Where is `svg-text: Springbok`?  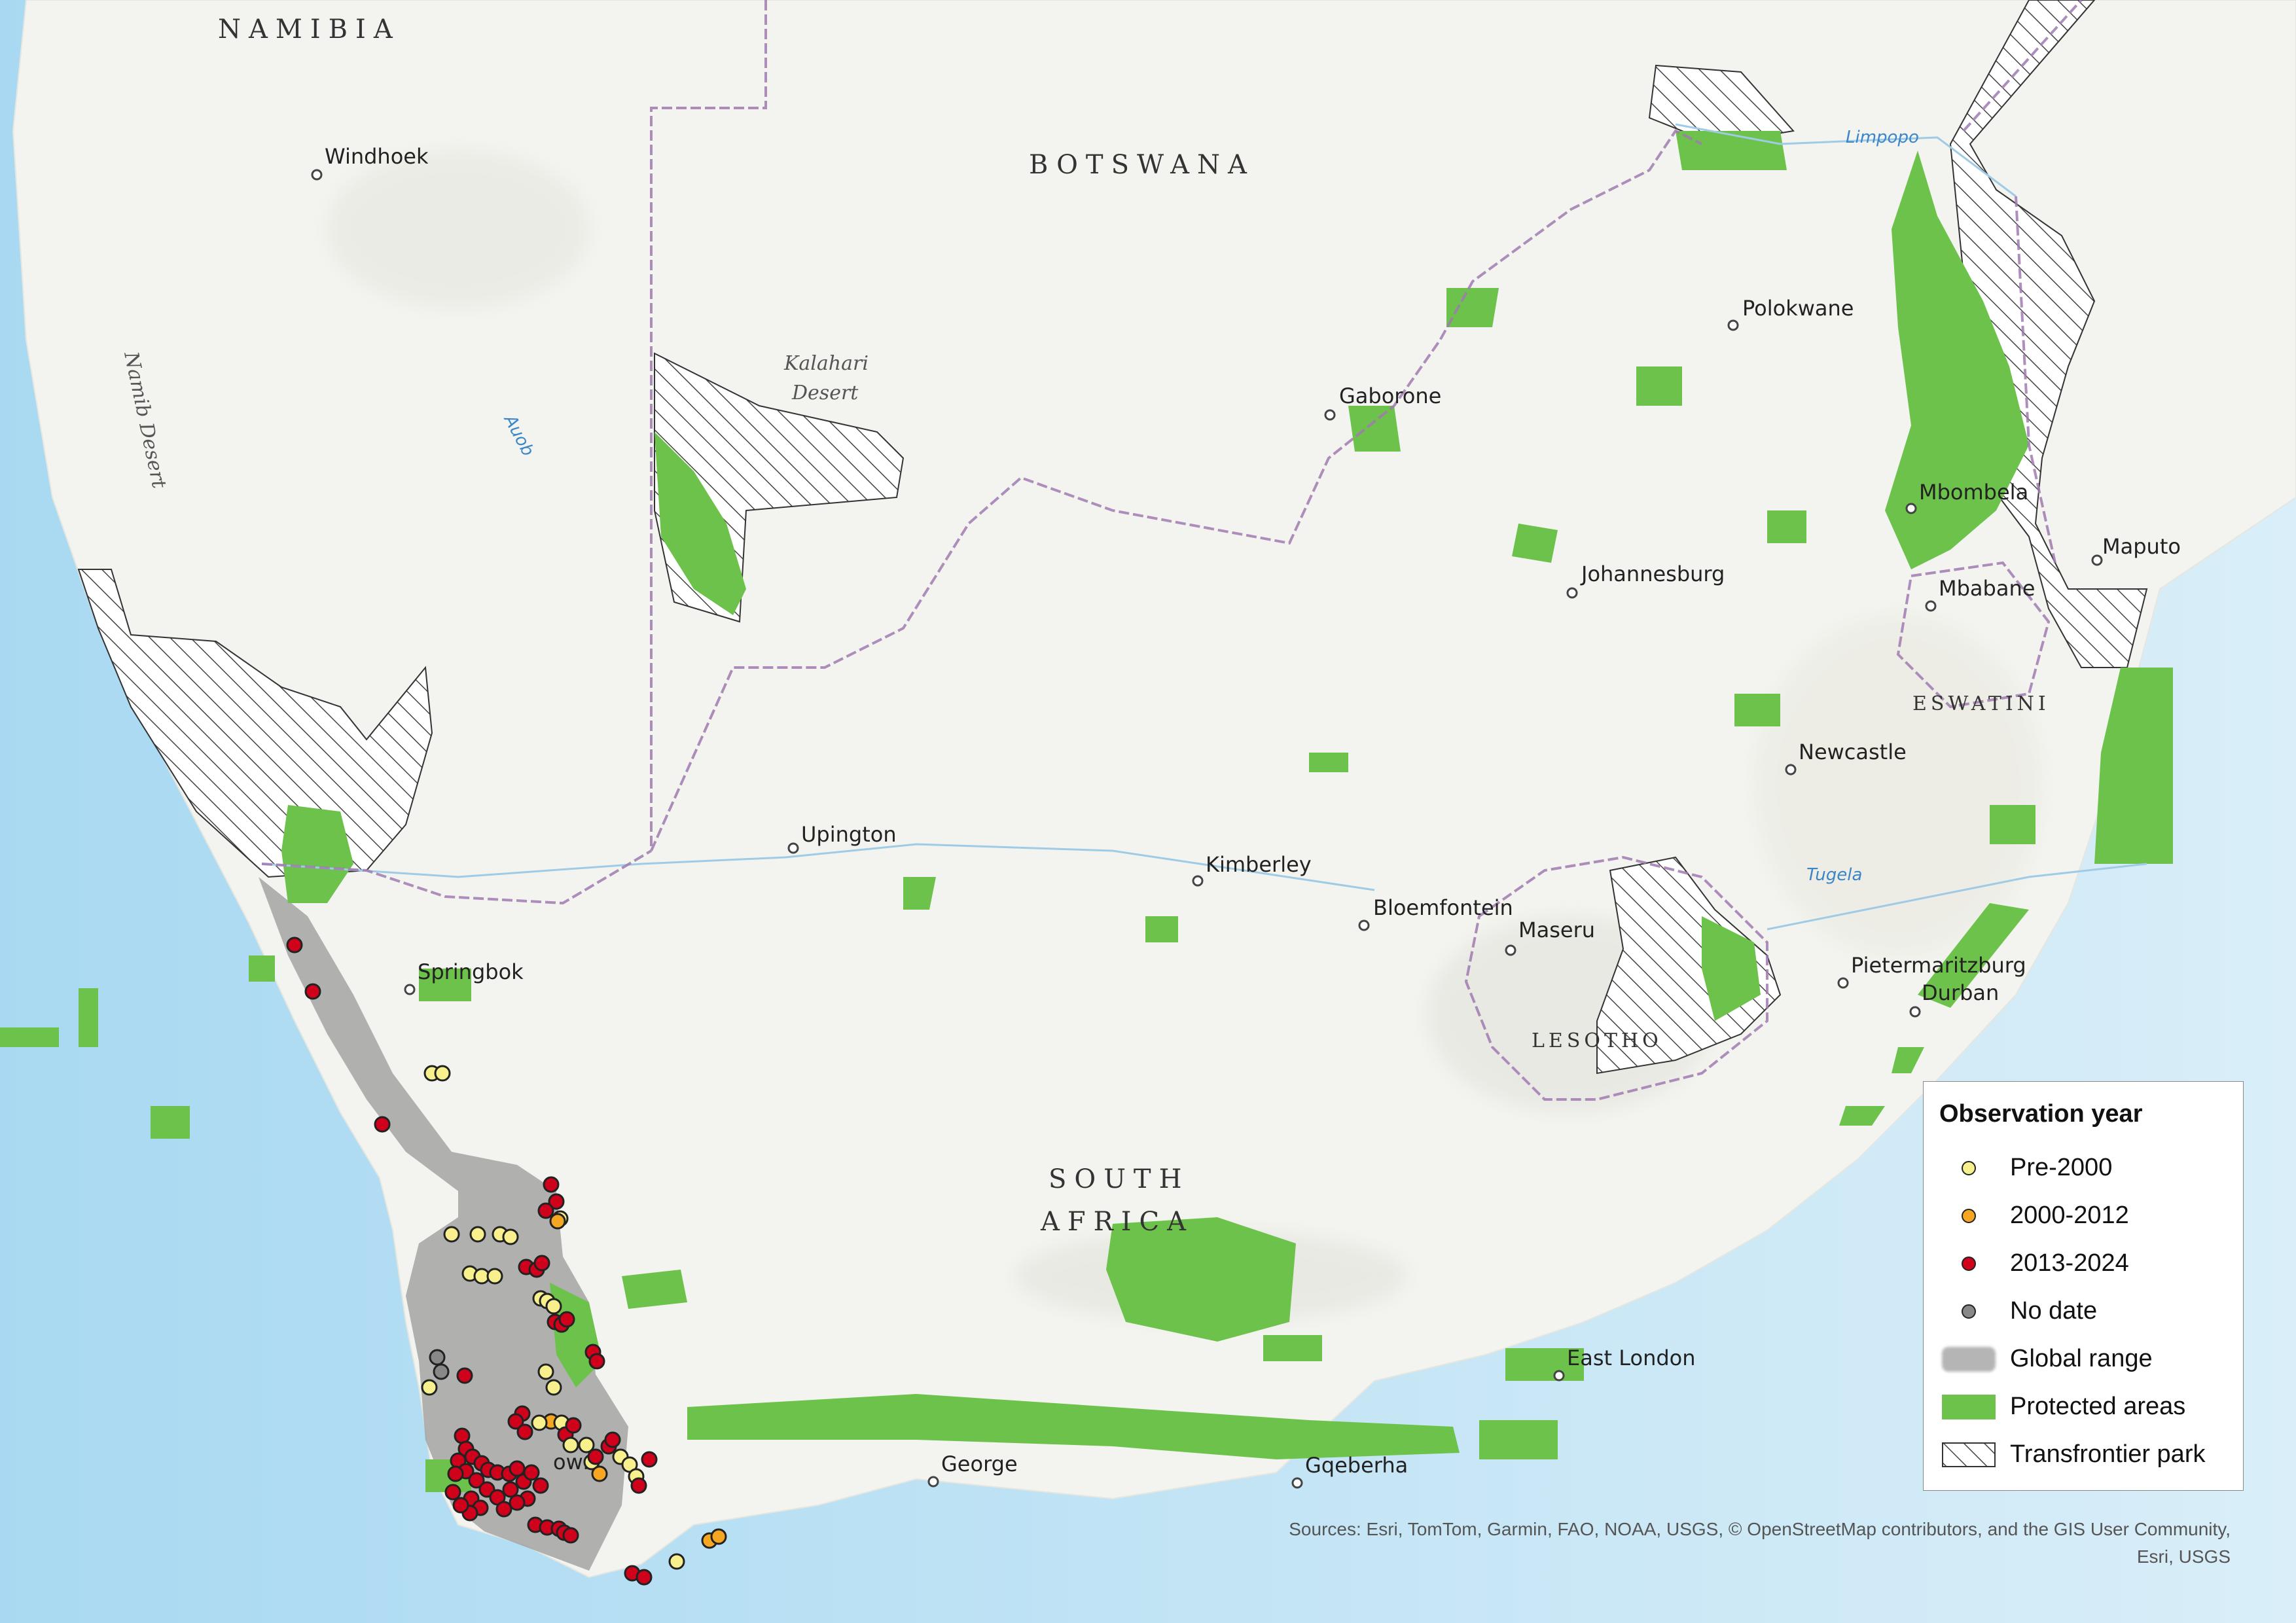
svg-text: Springbok is located at coordinates (471, 971).